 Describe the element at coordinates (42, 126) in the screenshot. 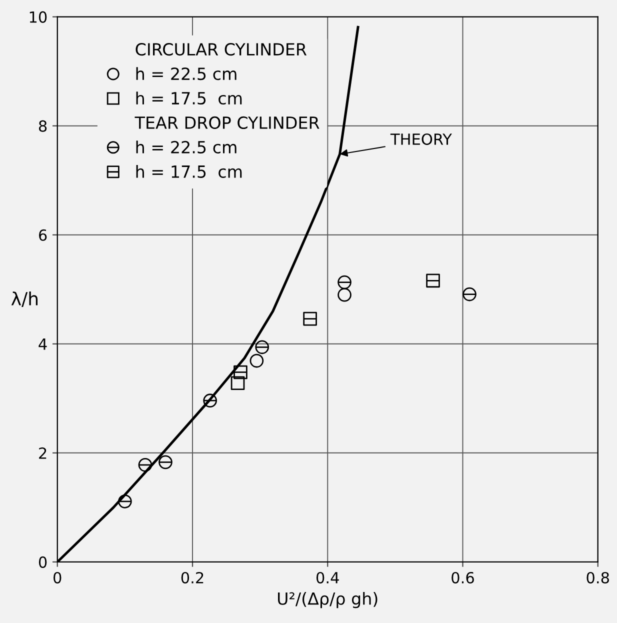

I see `y-tick-label: 8` at that location.